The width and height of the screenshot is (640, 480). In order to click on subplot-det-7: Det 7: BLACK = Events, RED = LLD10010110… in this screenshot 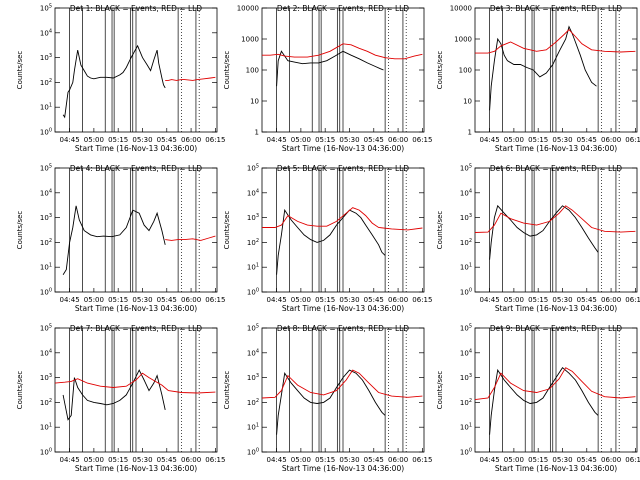, I will do `click(120, 399)`.